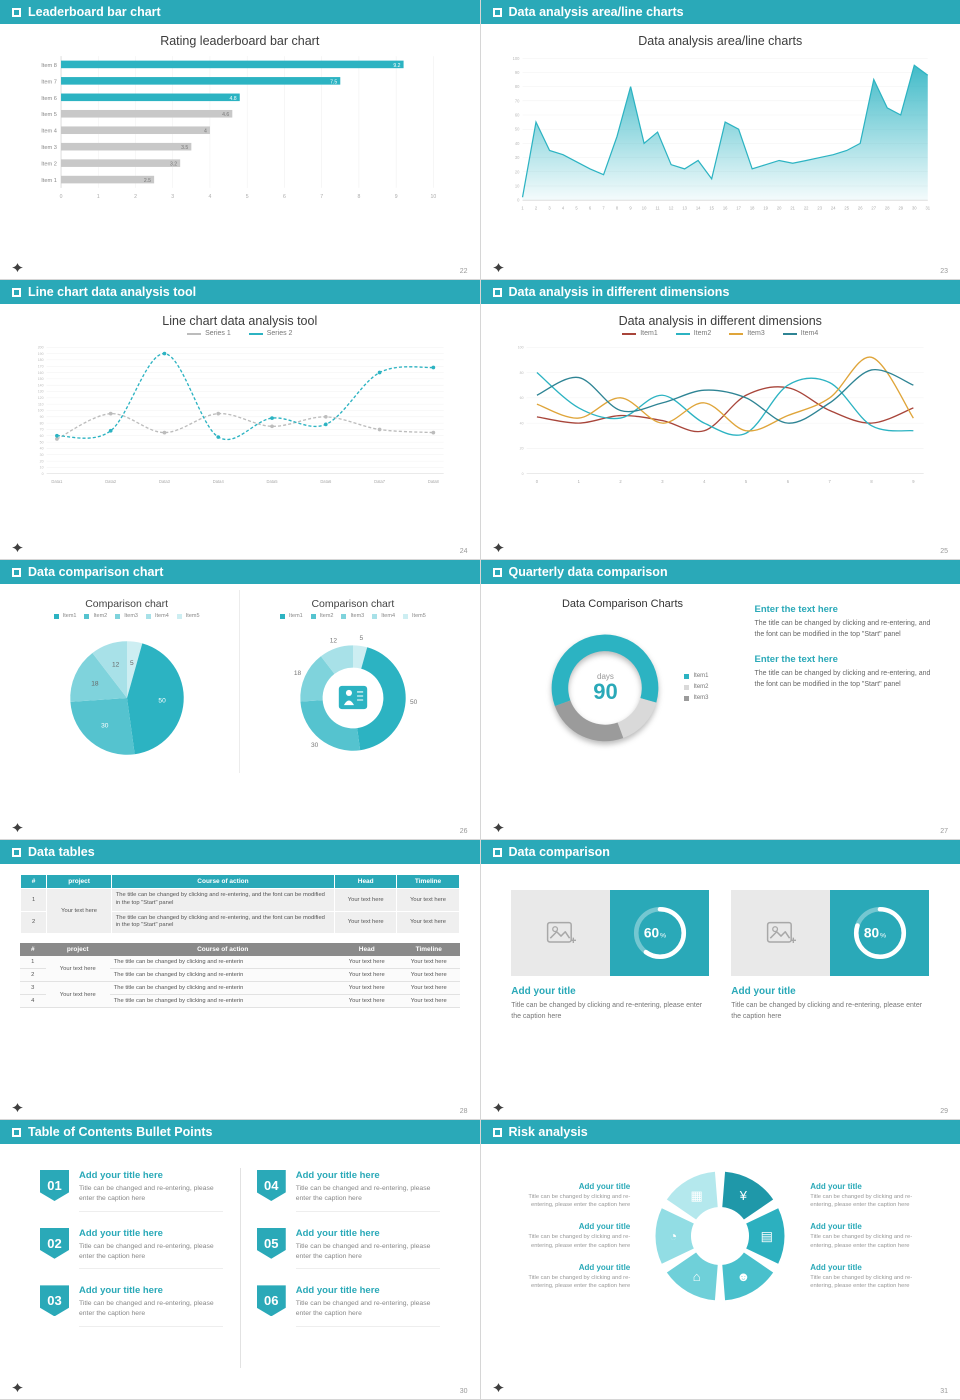 This screenshot has width=960, height=1400. What do you see at coordinates (720, 572) in the screenshot?
I see `slide-header: Quarterly data comparison` at bounding box center [720, 572].